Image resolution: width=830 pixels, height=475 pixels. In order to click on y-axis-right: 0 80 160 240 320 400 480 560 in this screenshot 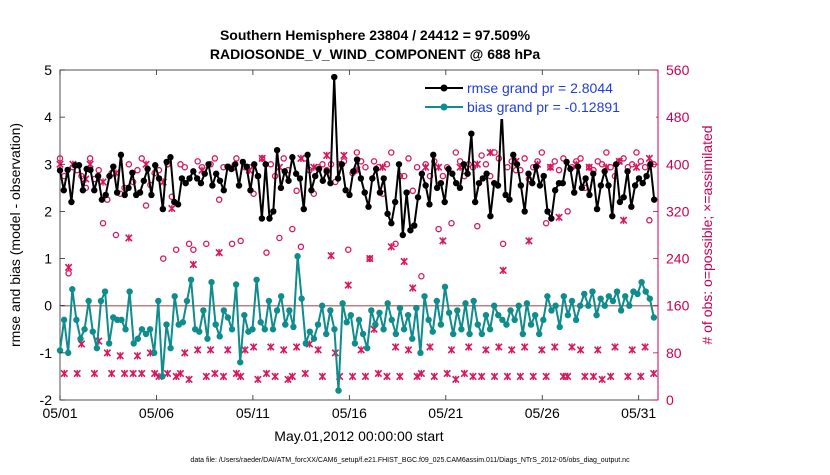, I will do `click(671, 235)`.